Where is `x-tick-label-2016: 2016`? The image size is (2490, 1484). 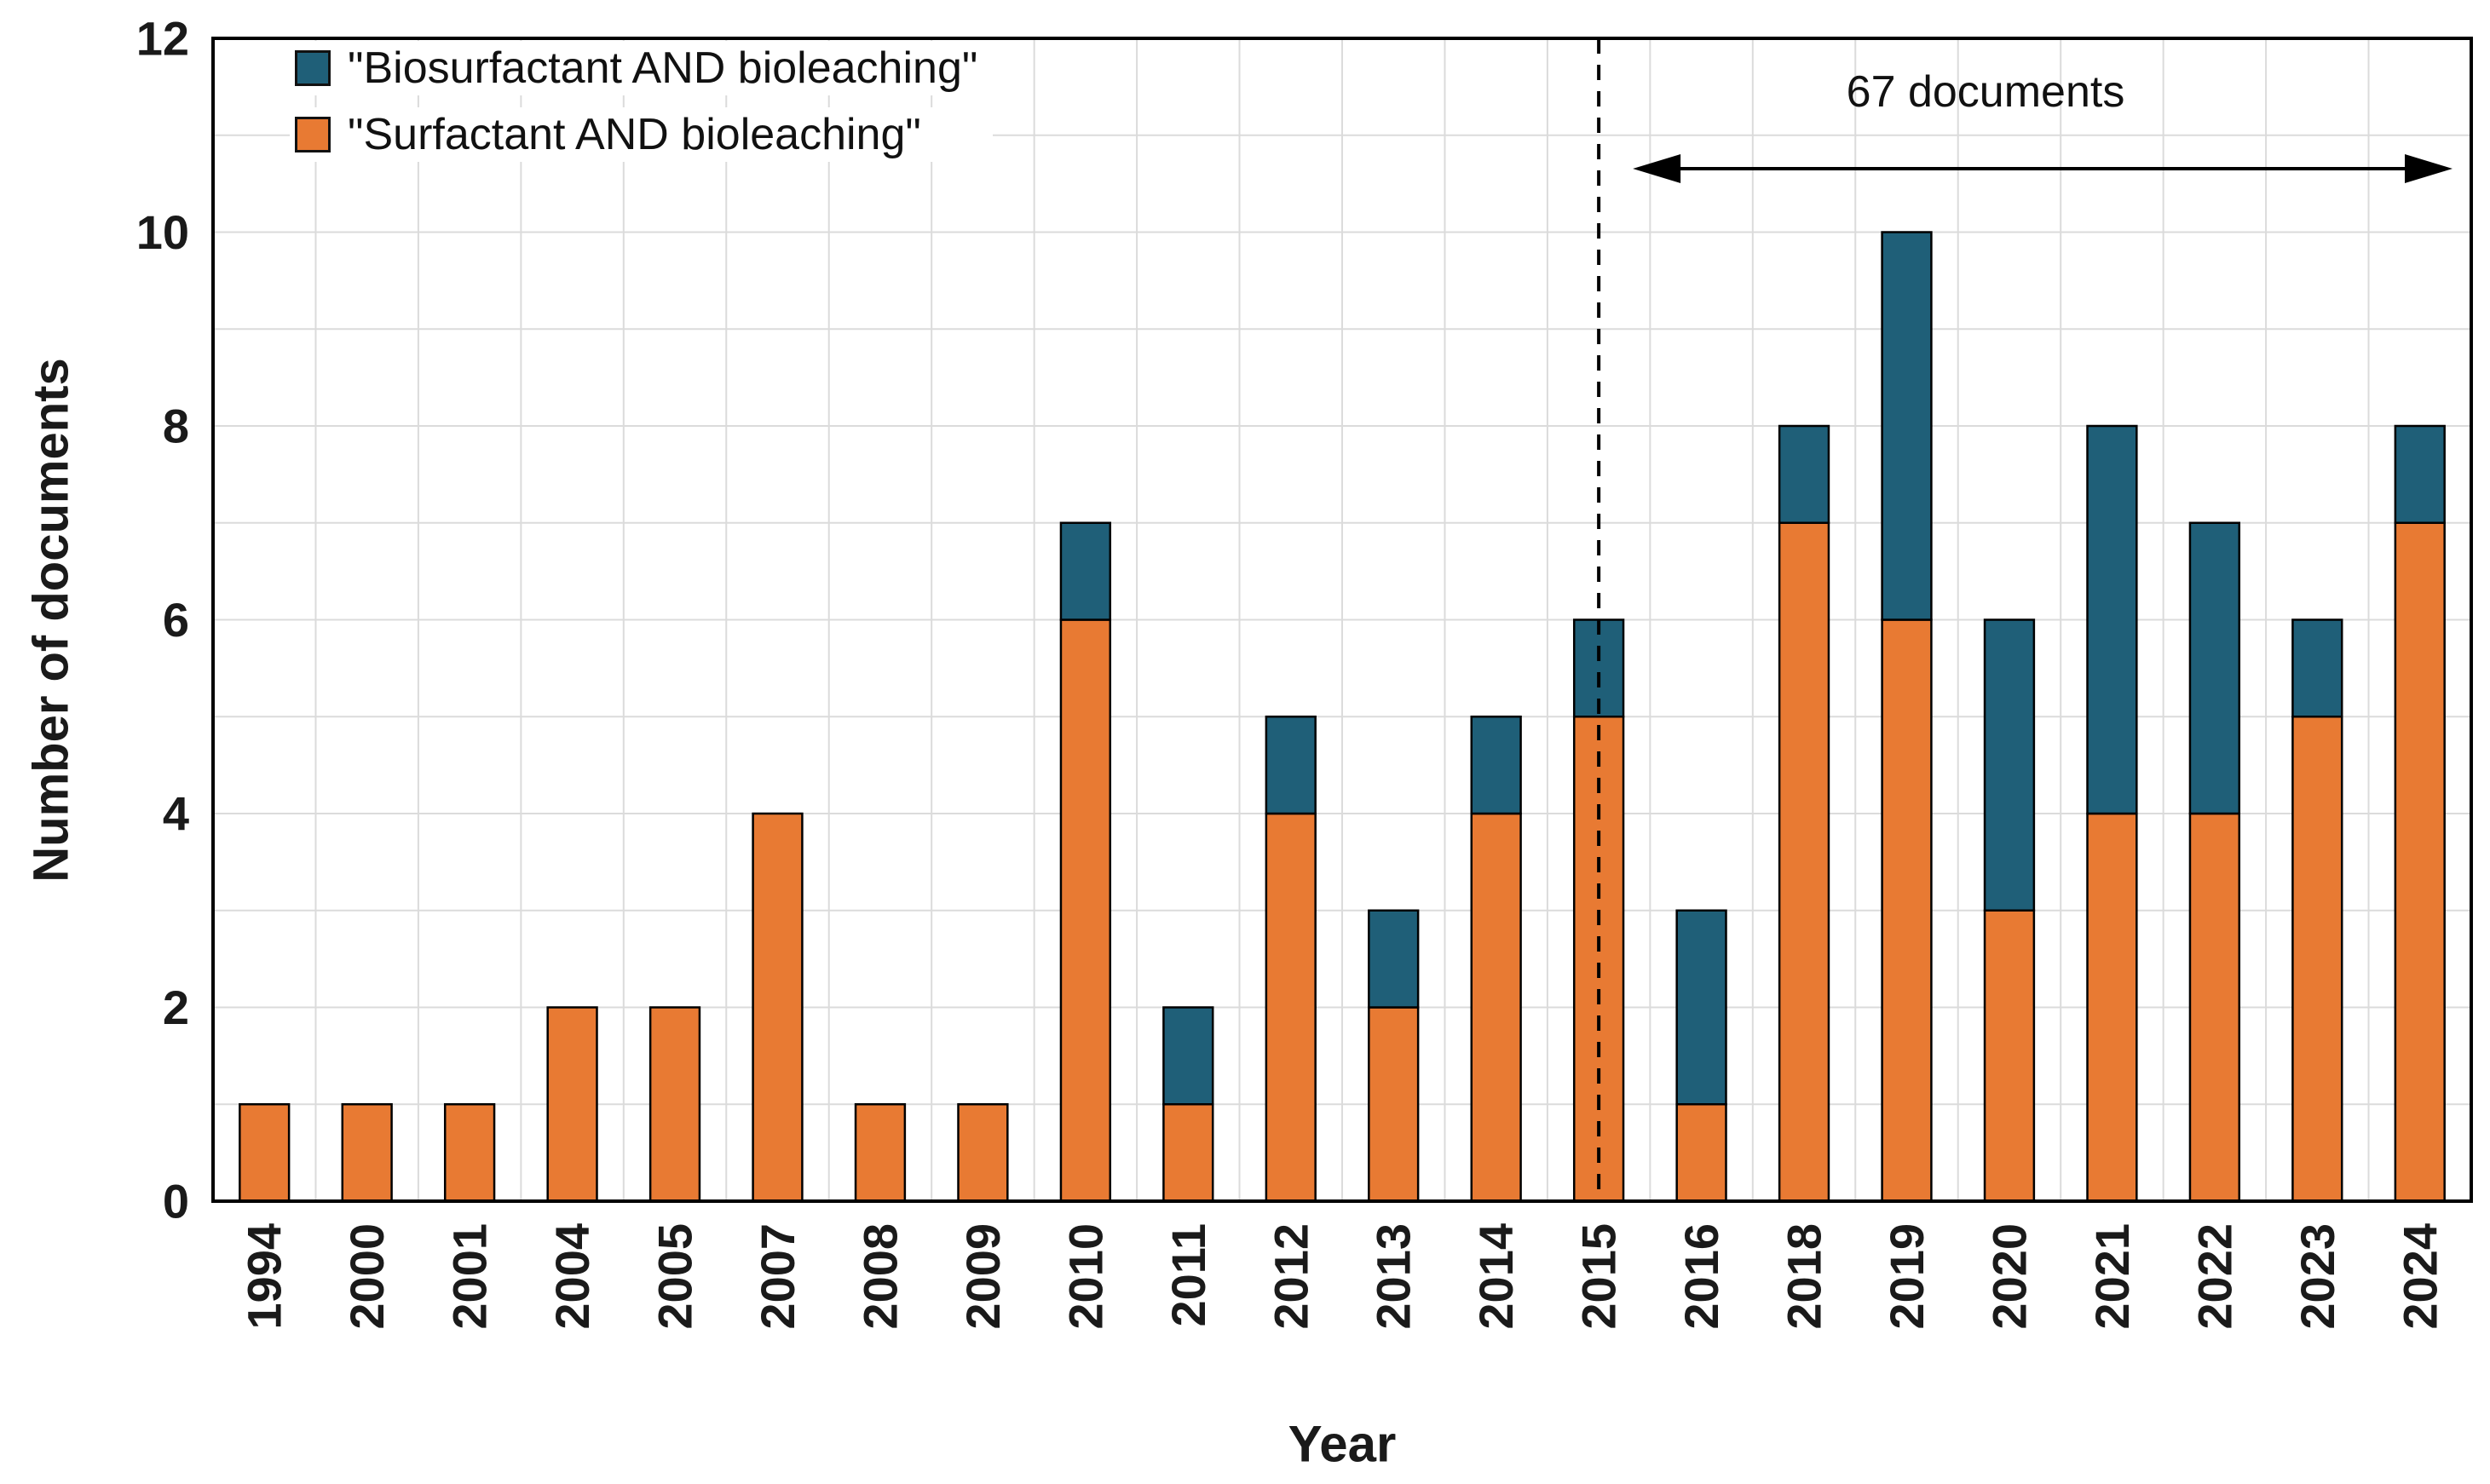 x-tick-label-2016: 2016 is located at coordinates (1701, 1276).